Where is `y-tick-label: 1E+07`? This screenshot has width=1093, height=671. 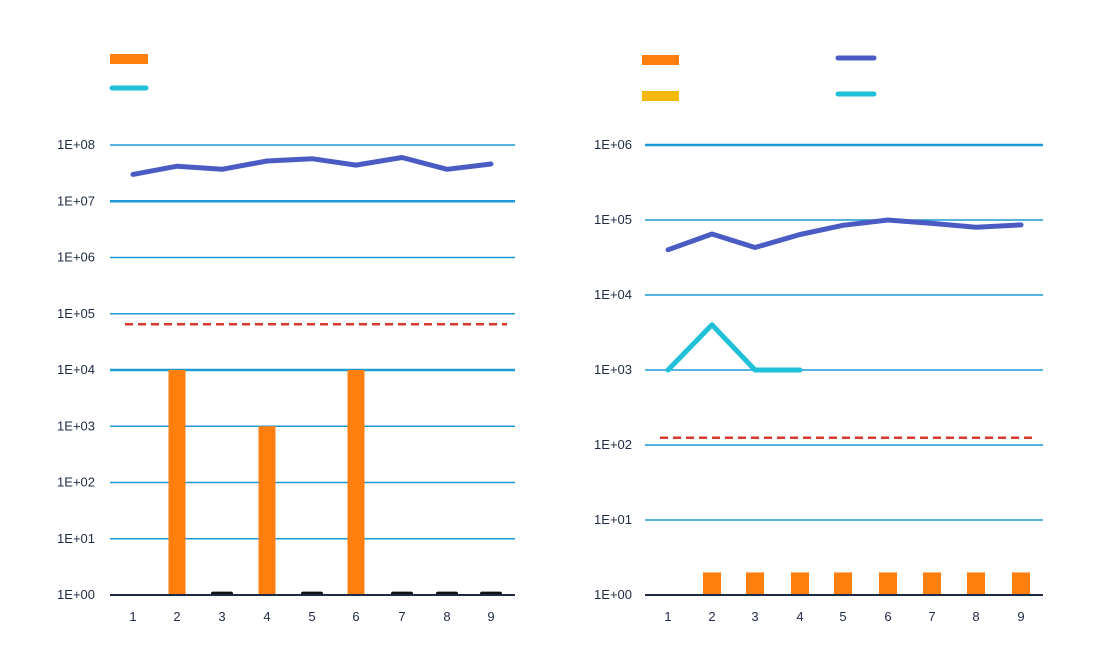
y-tick-label: 1E+07 is located at coordinates (76, 200).